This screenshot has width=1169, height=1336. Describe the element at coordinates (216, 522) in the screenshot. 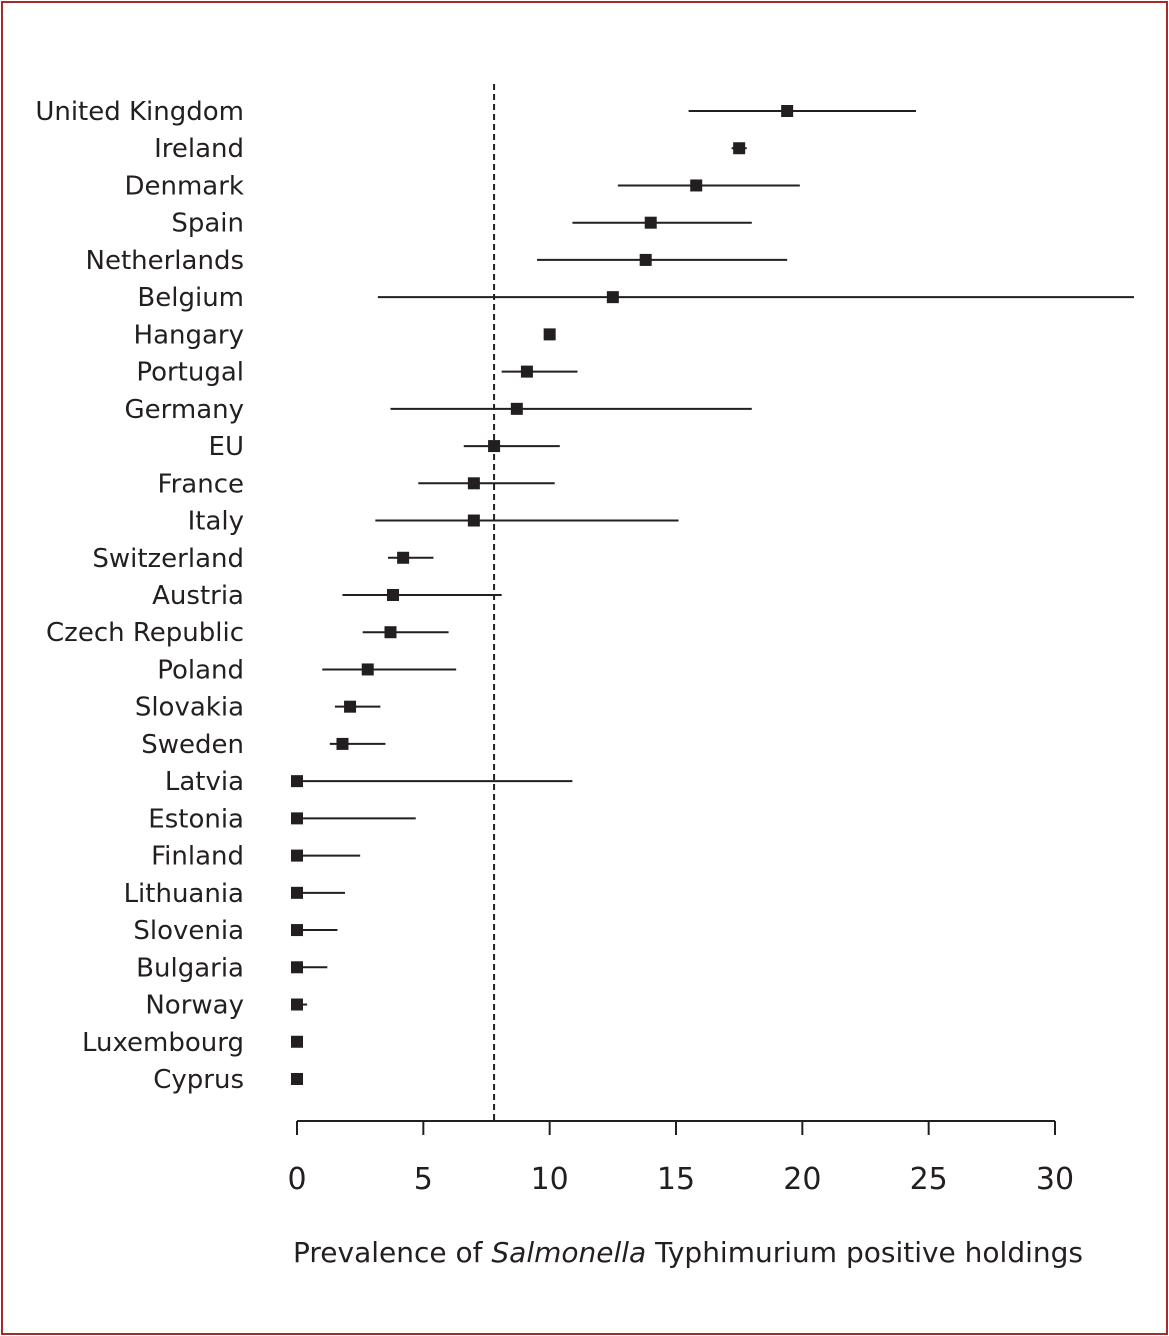

I see `country-label-italy: Italy` at that location.